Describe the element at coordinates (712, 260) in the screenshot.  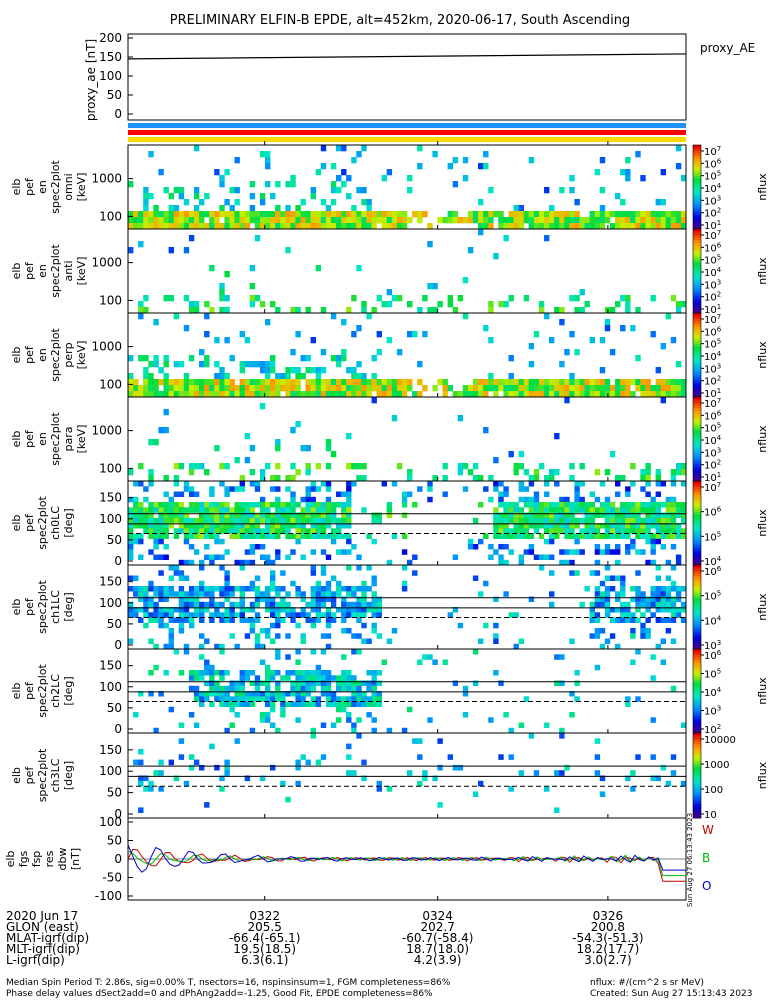
I see `colorbar-tick-label: 105` at that location.